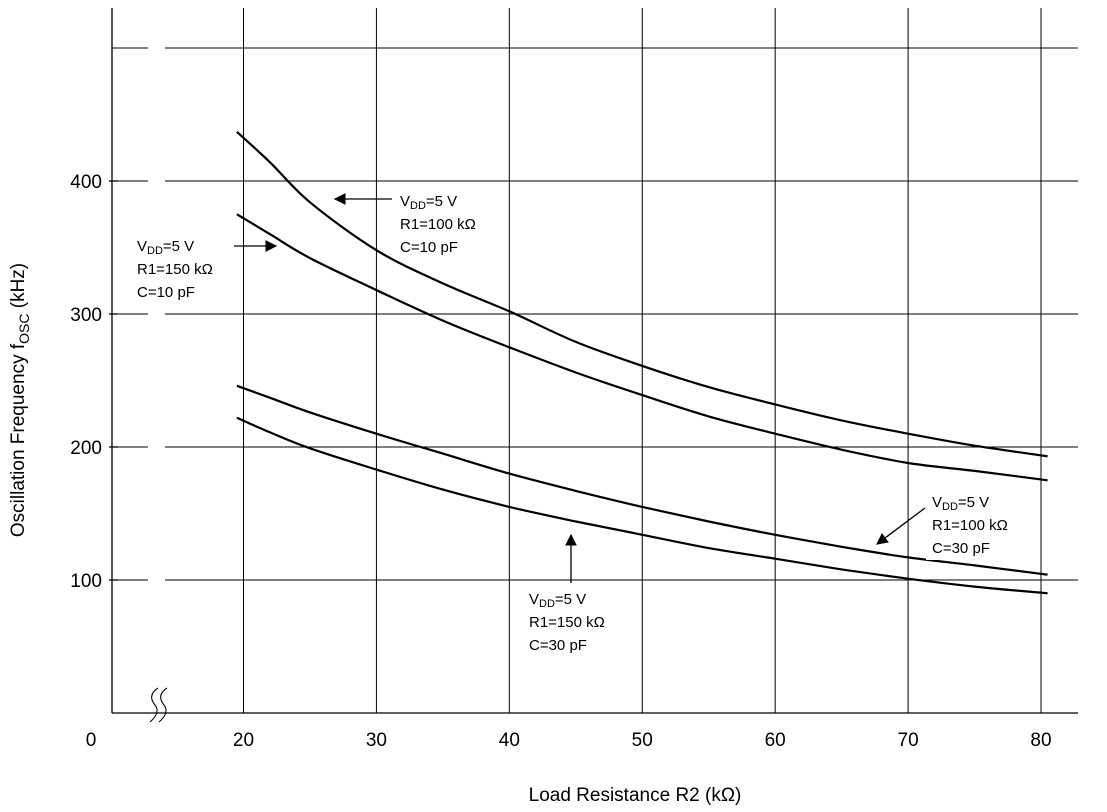 This screenshot has width=1107, height=812. What do you see at coordinates (175, 269) in the screenshot?
I see `ann2-r1: R1=150 kΩ` at bounding box center [175, 269].